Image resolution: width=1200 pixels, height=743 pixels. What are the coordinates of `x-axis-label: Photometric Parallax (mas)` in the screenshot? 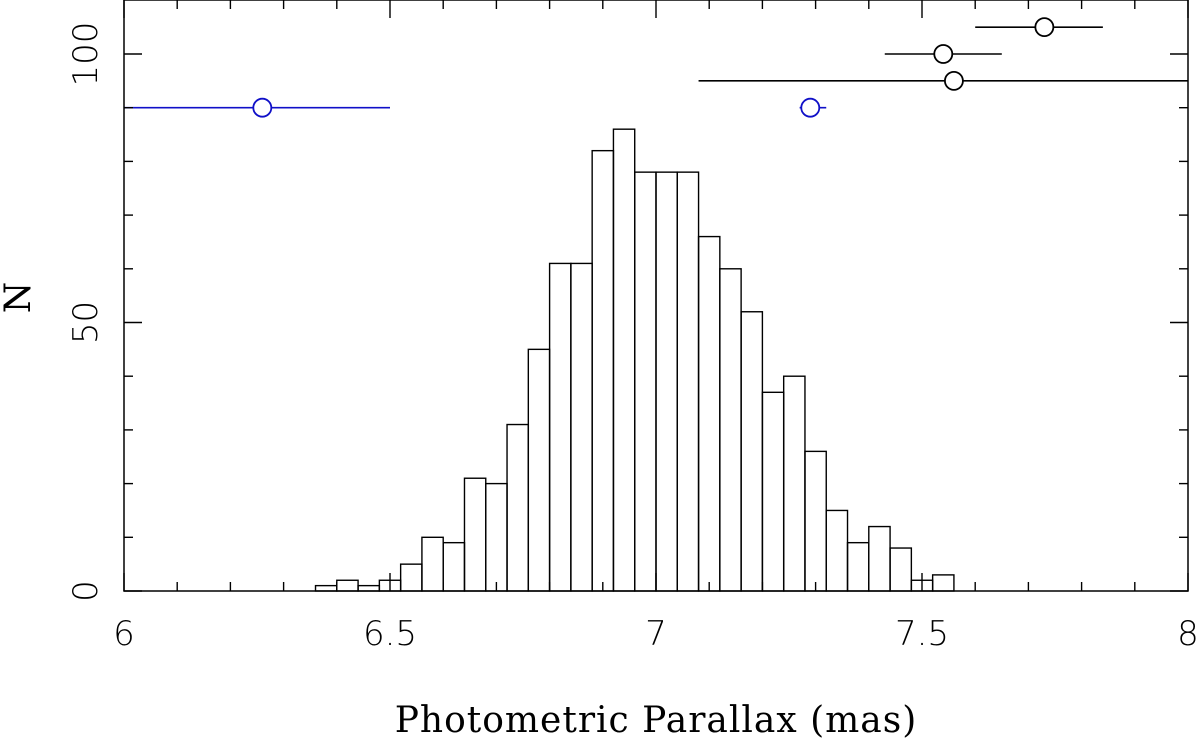 It's located at (656, 720).